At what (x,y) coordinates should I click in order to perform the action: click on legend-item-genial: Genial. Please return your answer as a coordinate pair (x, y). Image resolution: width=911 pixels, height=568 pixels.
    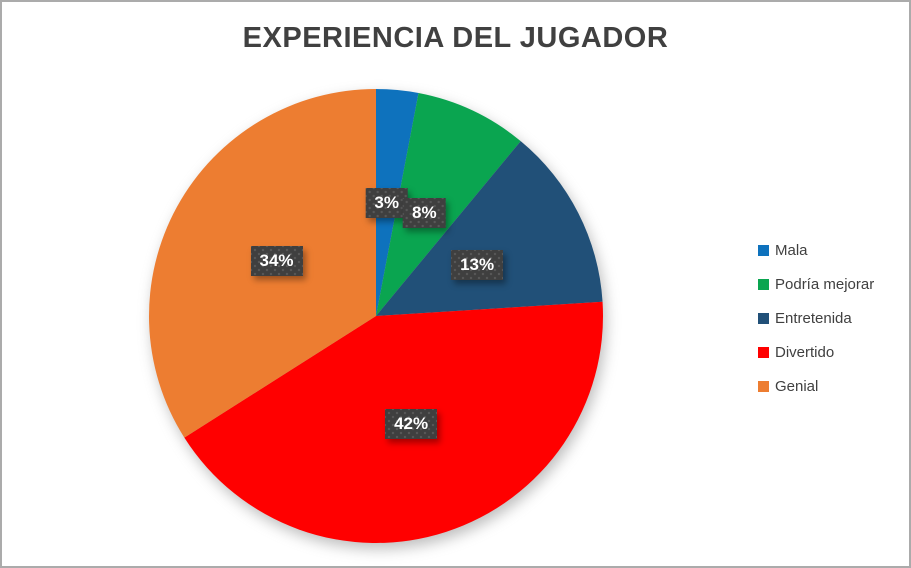
    Looking at the image, I should click on (816, 386).